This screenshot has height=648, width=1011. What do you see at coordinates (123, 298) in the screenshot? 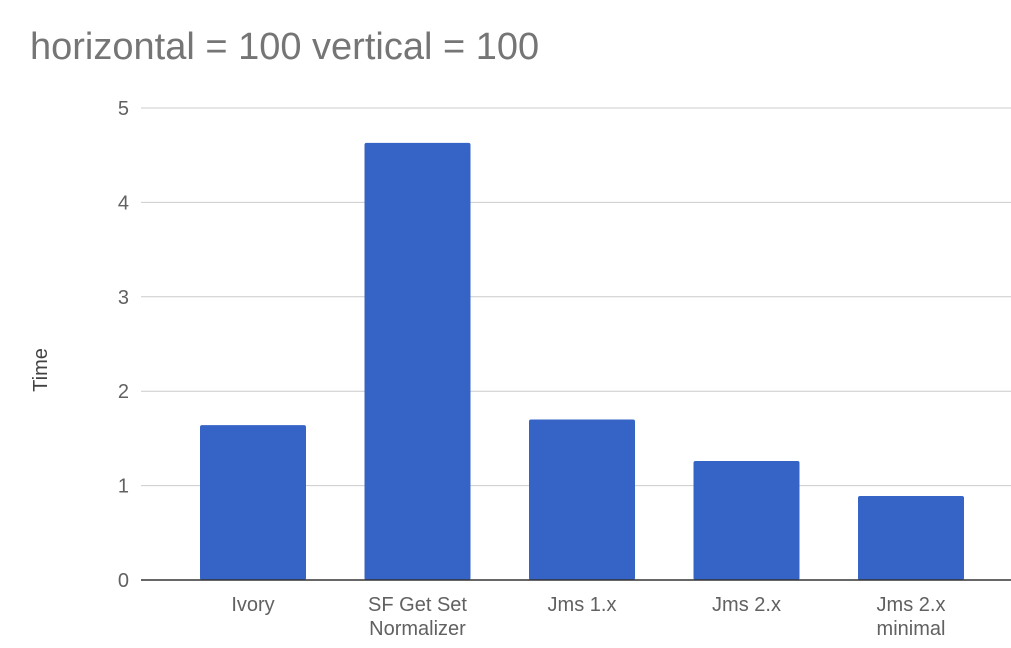
I see `y-tick-label: 3` at bounding box center [123, 298].